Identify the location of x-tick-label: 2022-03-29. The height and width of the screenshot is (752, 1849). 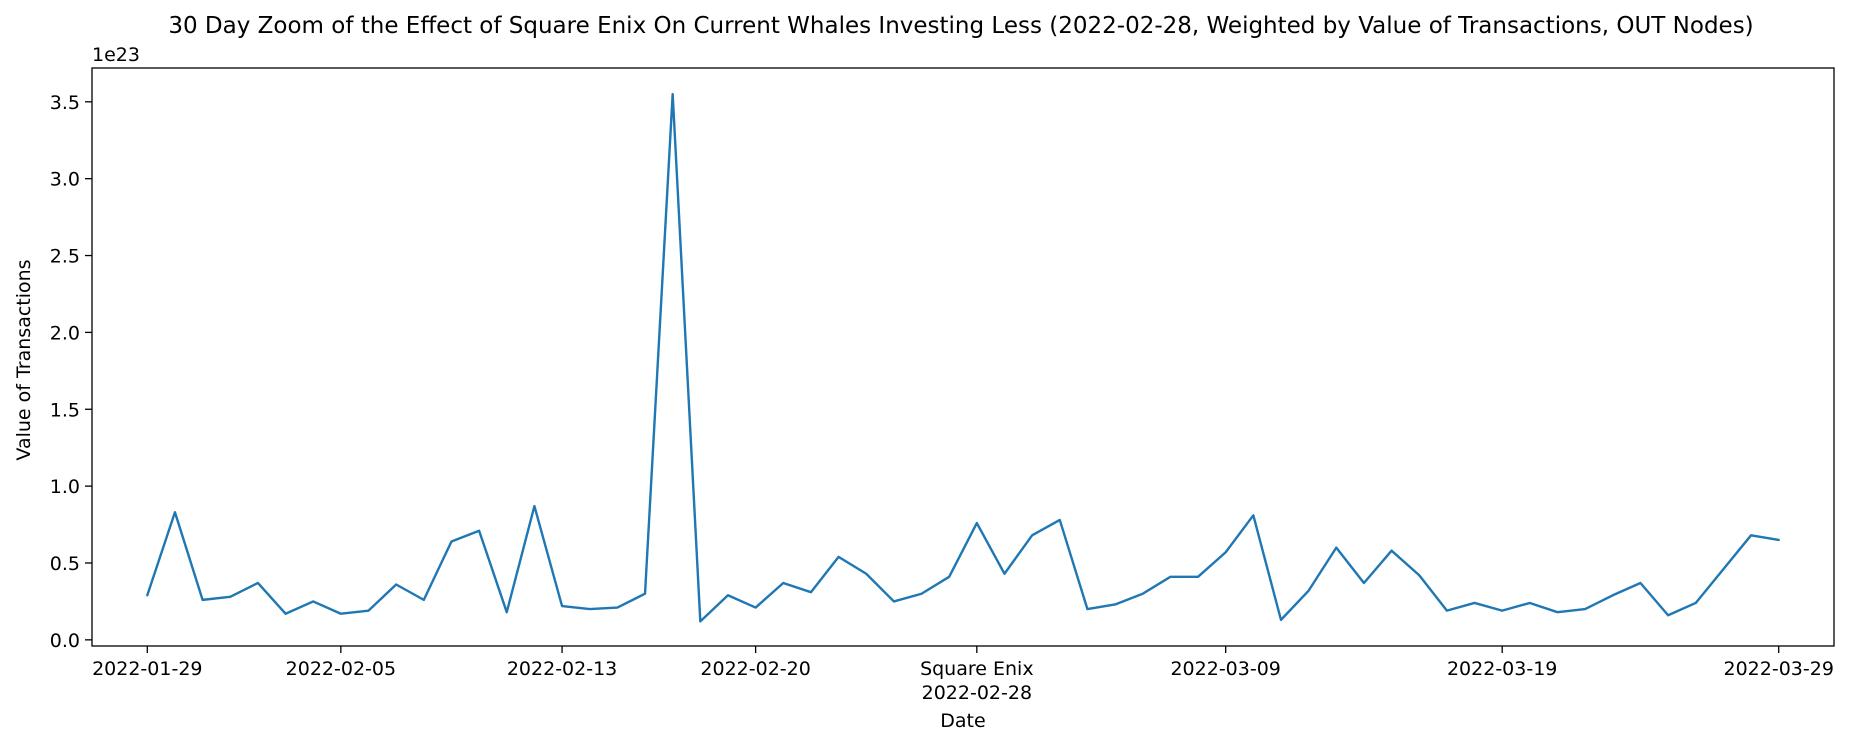
(1778, 669).